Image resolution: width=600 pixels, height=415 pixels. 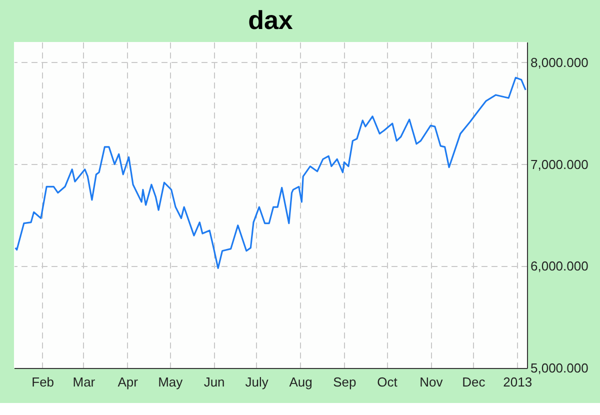 What do you see at coordinates (128, 382) in the screenshot?
I see `x-tick-label: Apr` at bounding box center [128, 382].